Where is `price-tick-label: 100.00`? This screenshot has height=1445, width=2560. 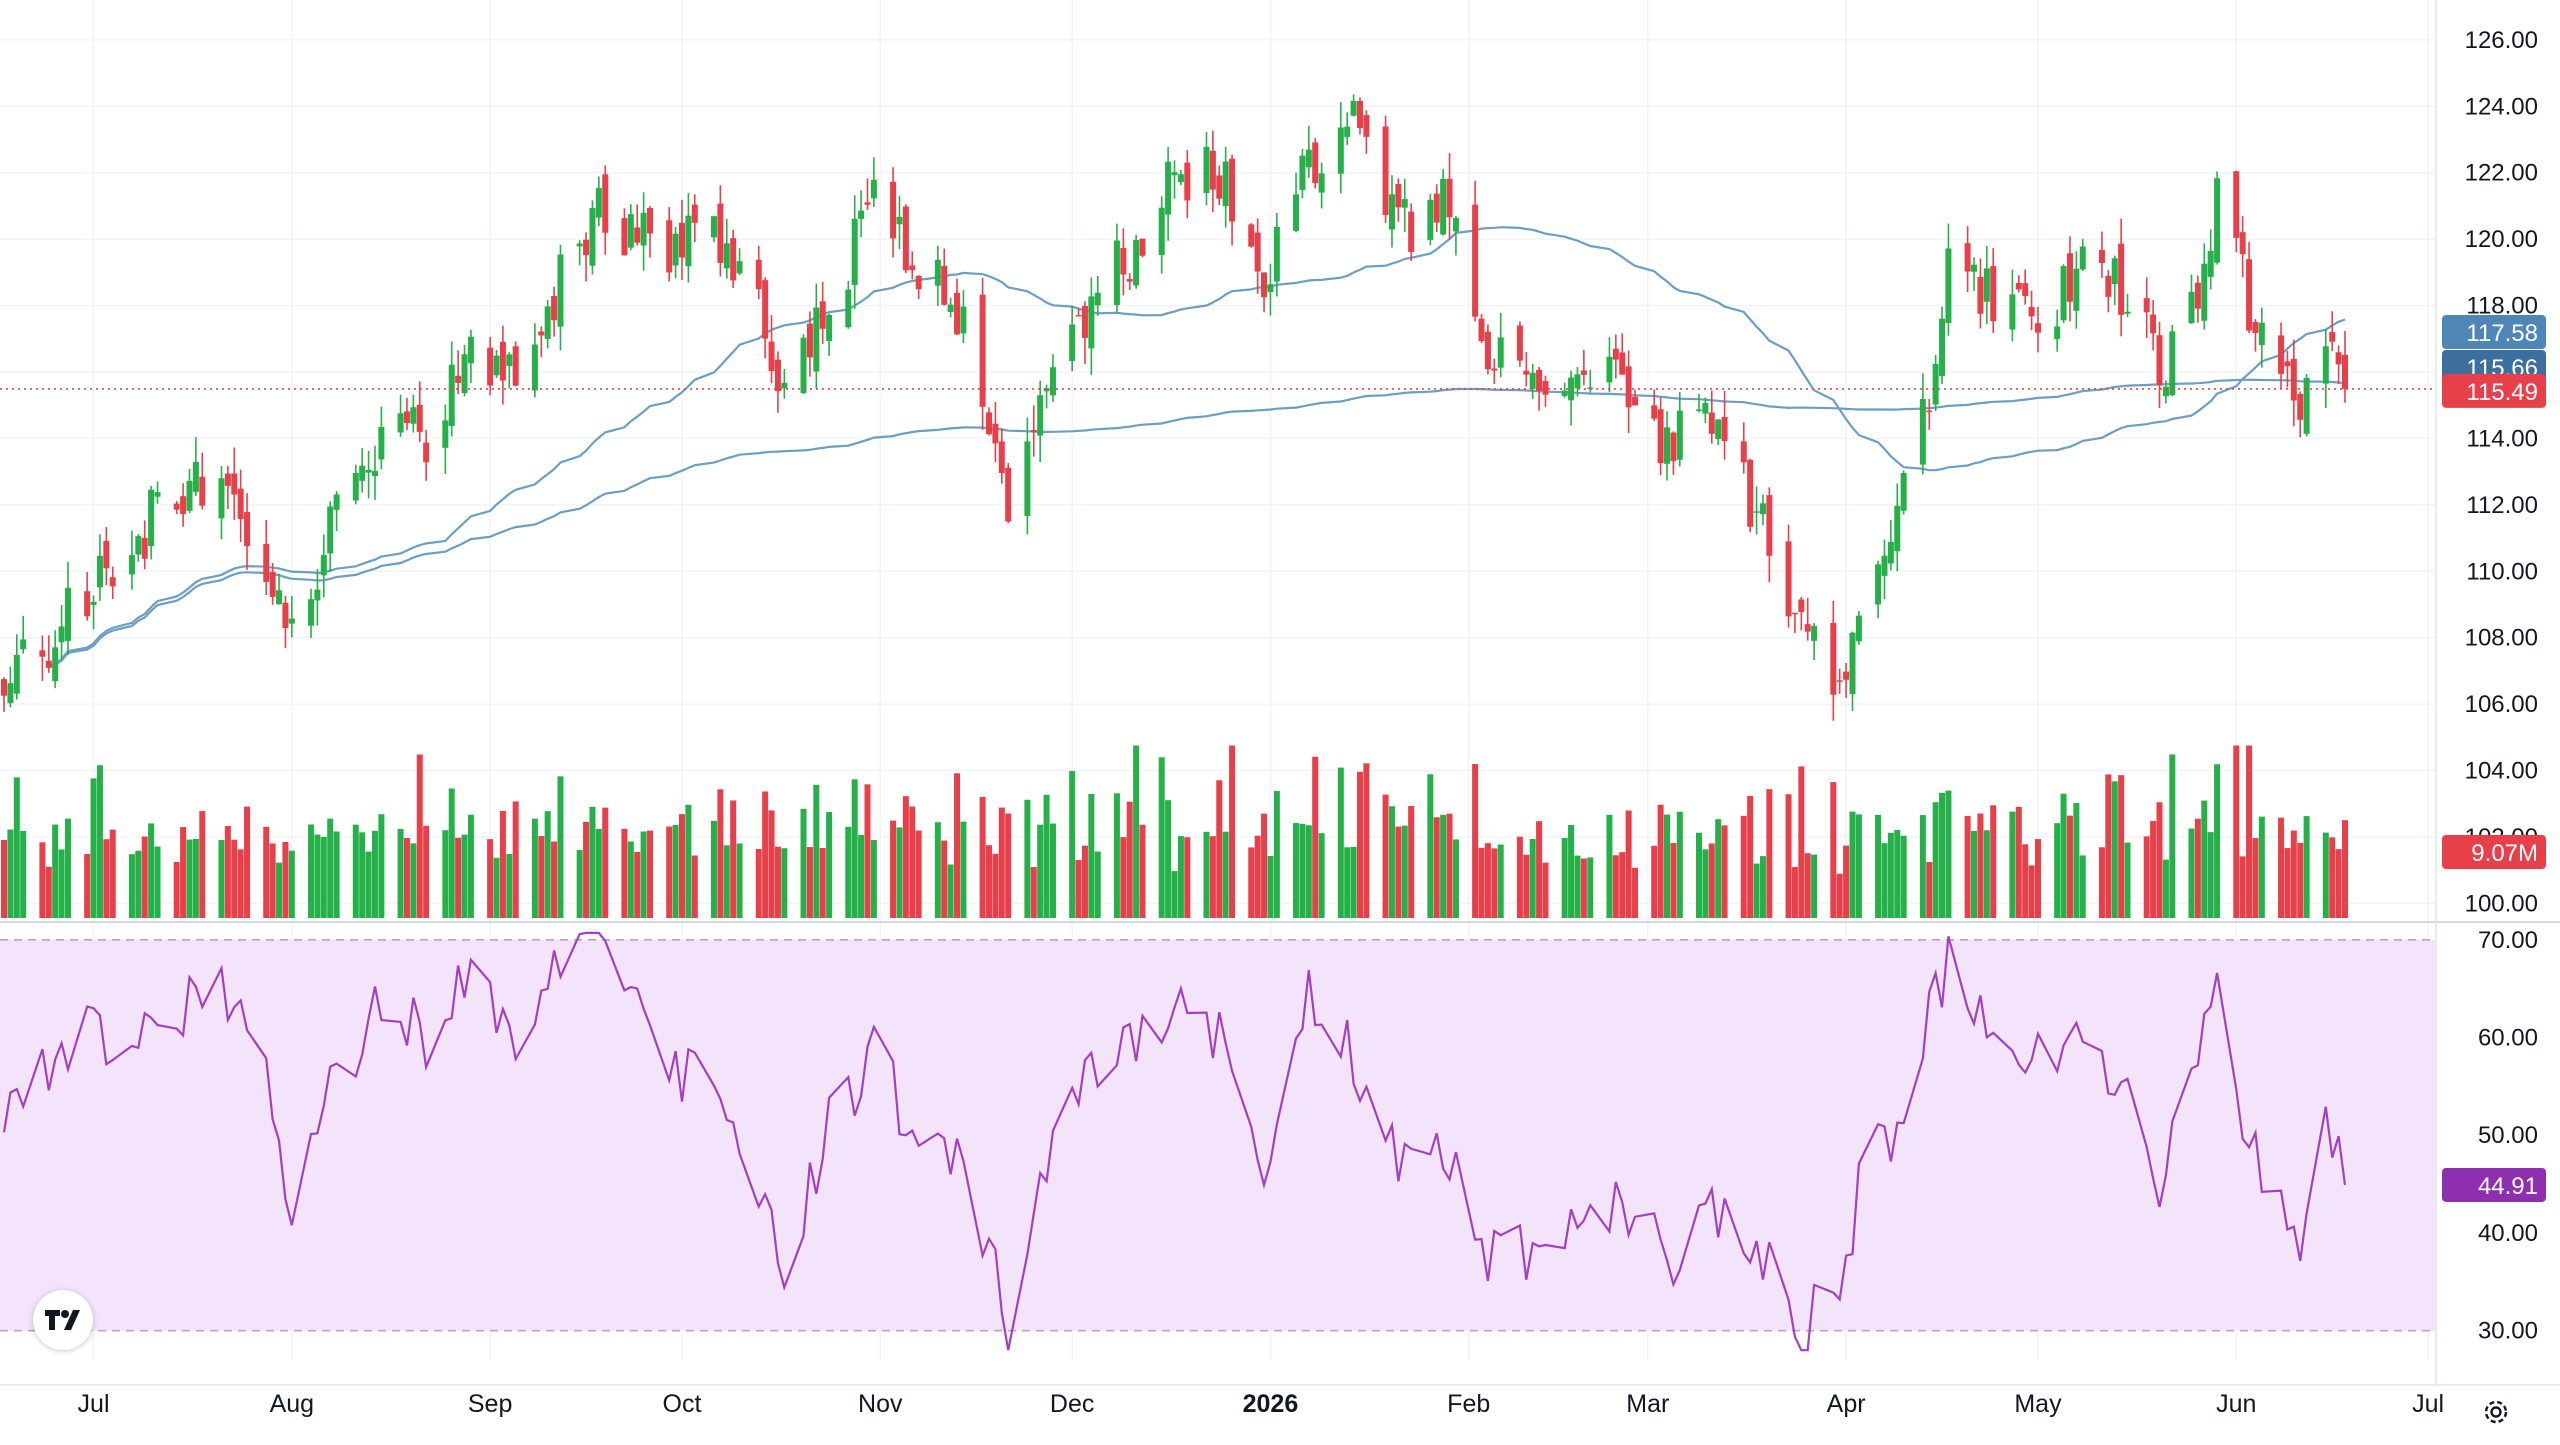 price-tick-label: 100.00 is located at coordinates (2501, 903).